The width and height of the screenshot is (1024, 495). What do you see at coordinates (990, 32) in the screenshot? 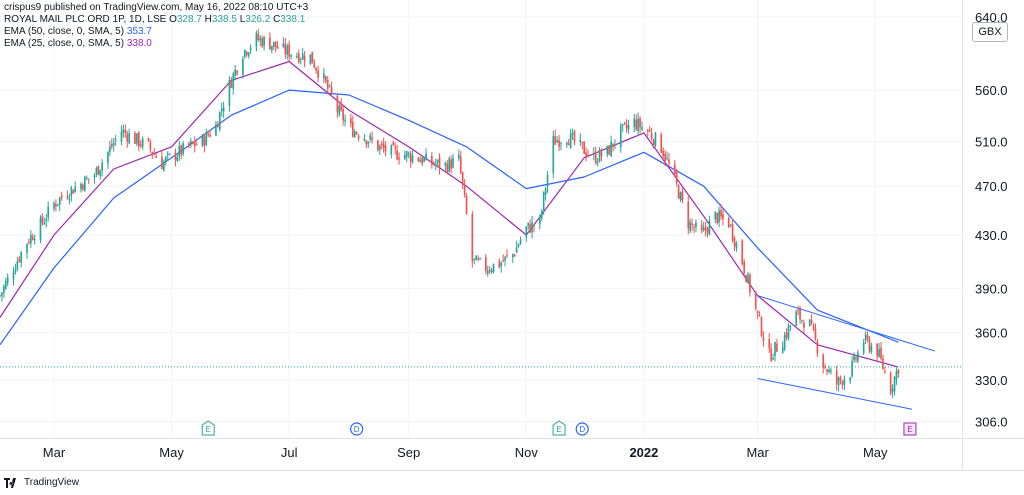
I see `currency-unit-button: GBX` at bounding box center [990, 32].